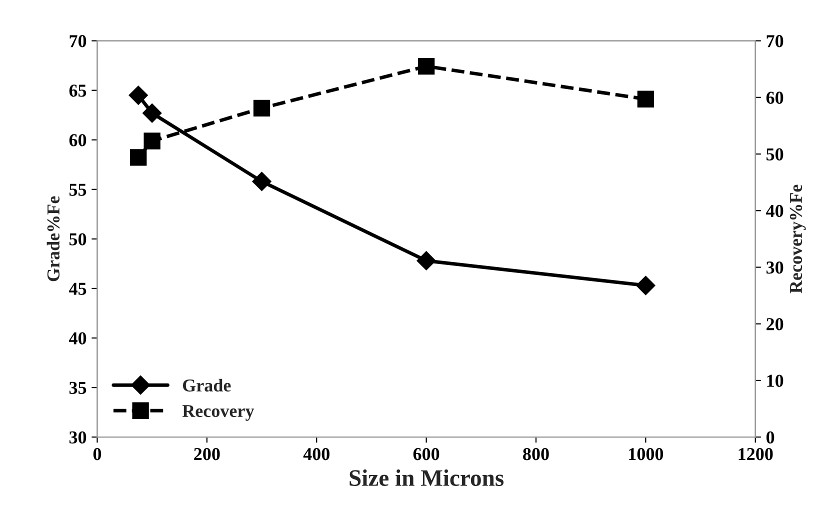 This screenshot has width=831, height=510. Describe the element at coordinates (775, 41) in the screenshot. I see `y2-tick-label: 70` at that location.